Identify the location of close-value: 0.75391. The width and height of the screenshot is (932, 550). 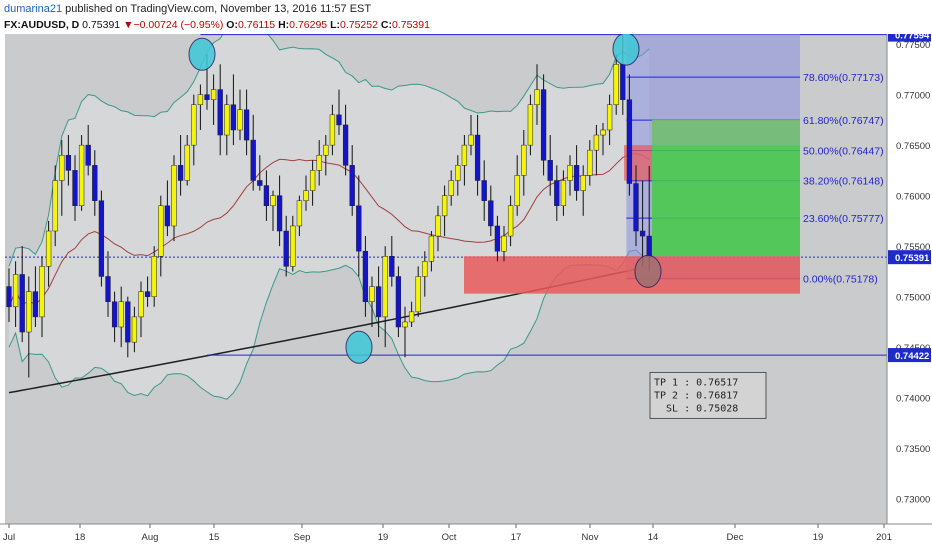
(410, 25).